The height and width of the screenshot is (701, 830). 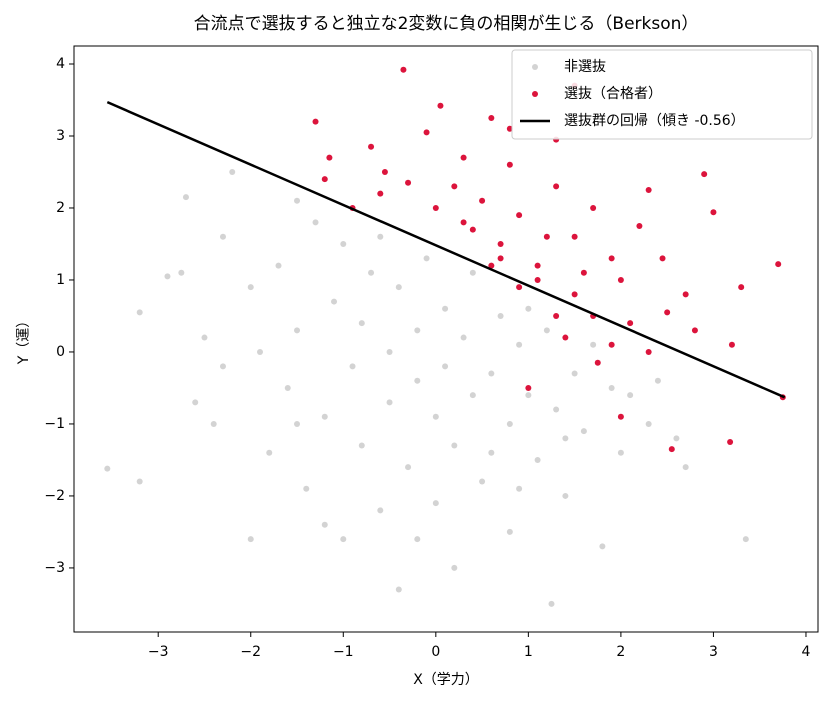 I want to click on legend-box, so click(x=662, y=94).